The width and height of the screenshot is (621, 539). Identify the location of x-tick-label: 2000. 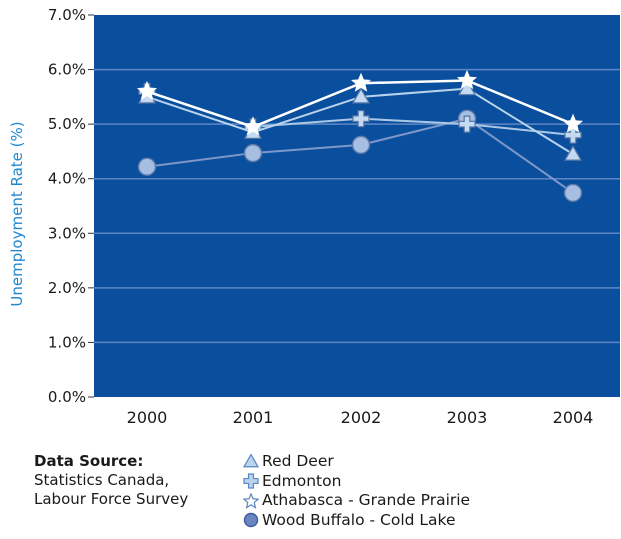
(147, 417).